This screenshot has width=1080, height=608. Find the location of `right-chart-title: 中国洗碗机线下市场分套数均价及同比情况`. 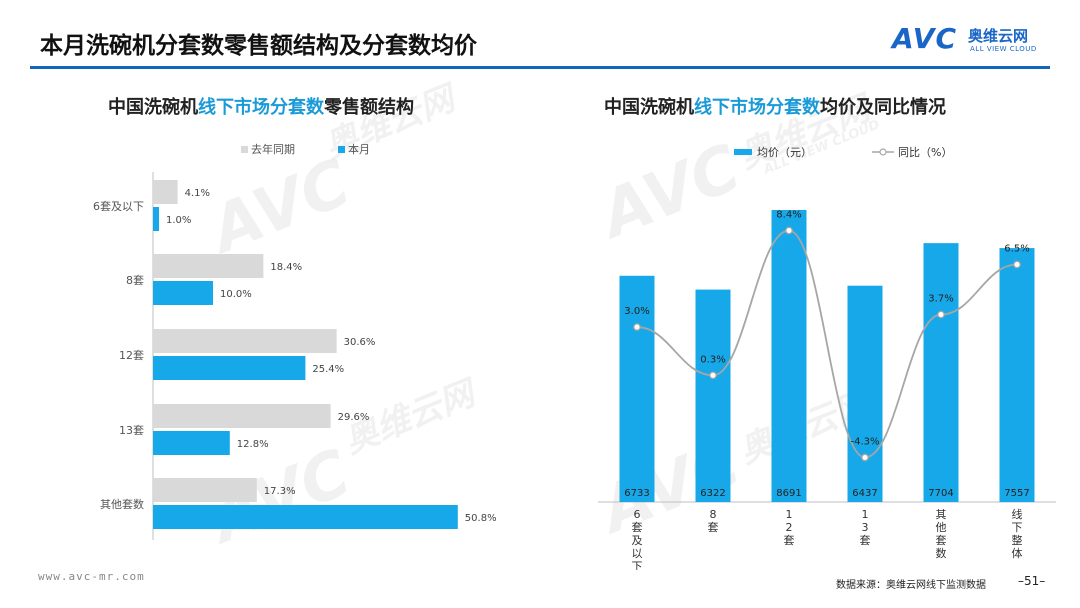

right-chart-title: 中国洗碗机线下市场分套数均价及同比情况 is located at coordinates (775, 106).